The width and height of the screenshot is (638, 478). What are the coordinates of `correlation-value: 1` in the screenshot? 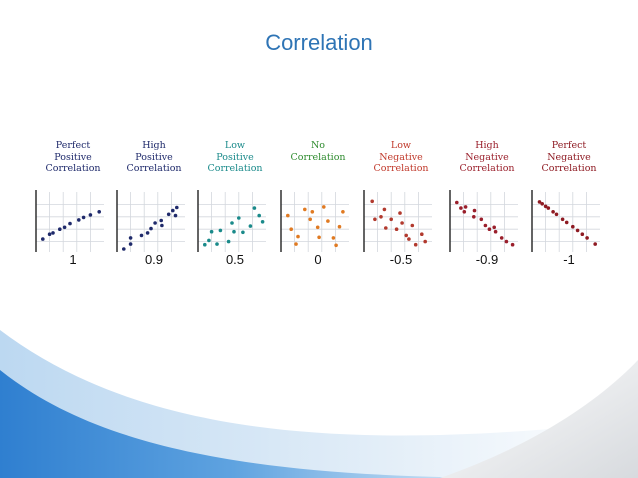 It's located at (73, 259).